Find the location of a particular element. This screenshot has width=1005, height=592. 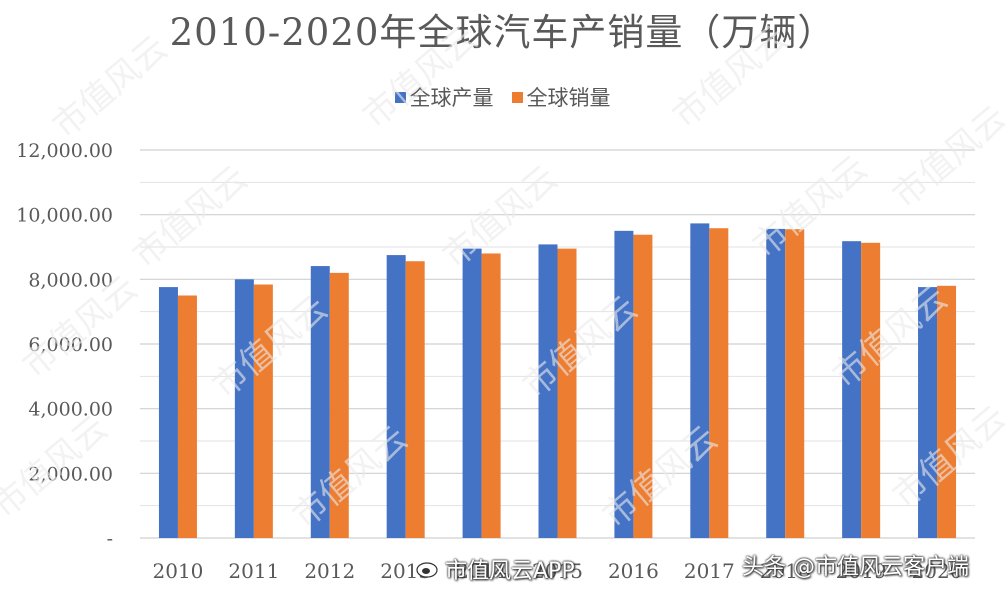

x-tick-label: 2015 is located at coordinates (557, 571).